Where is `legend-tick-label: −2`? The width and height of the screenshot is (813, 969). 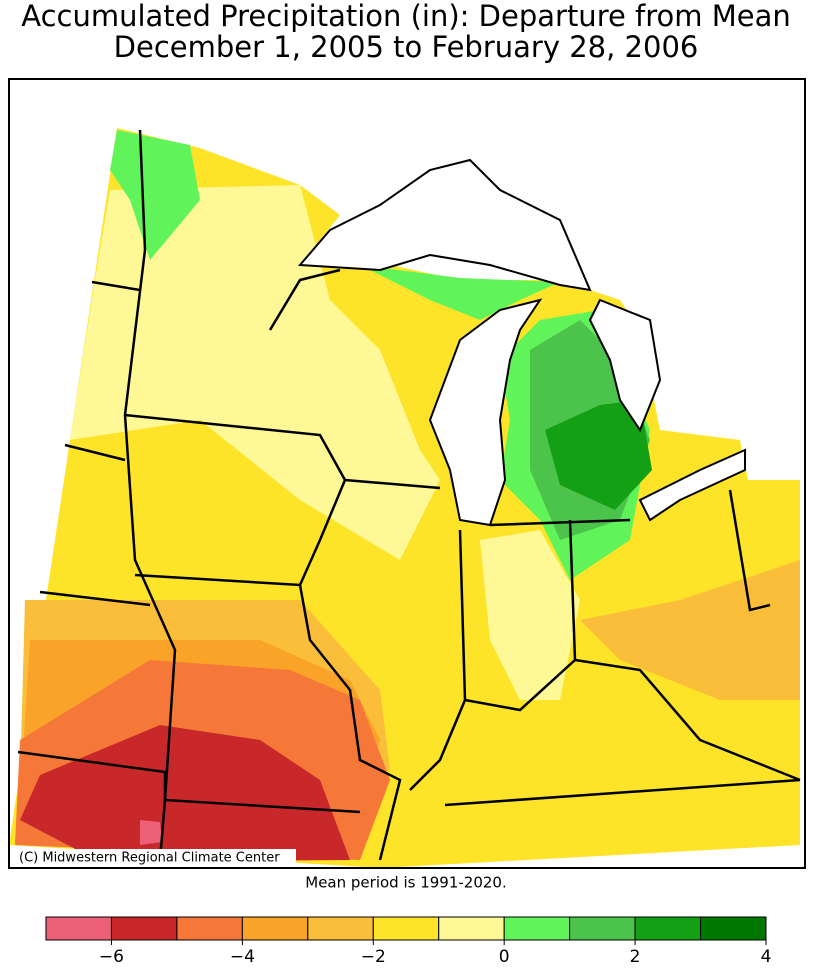 legend-tick-label: −2 is located at coordinates (373, 957).